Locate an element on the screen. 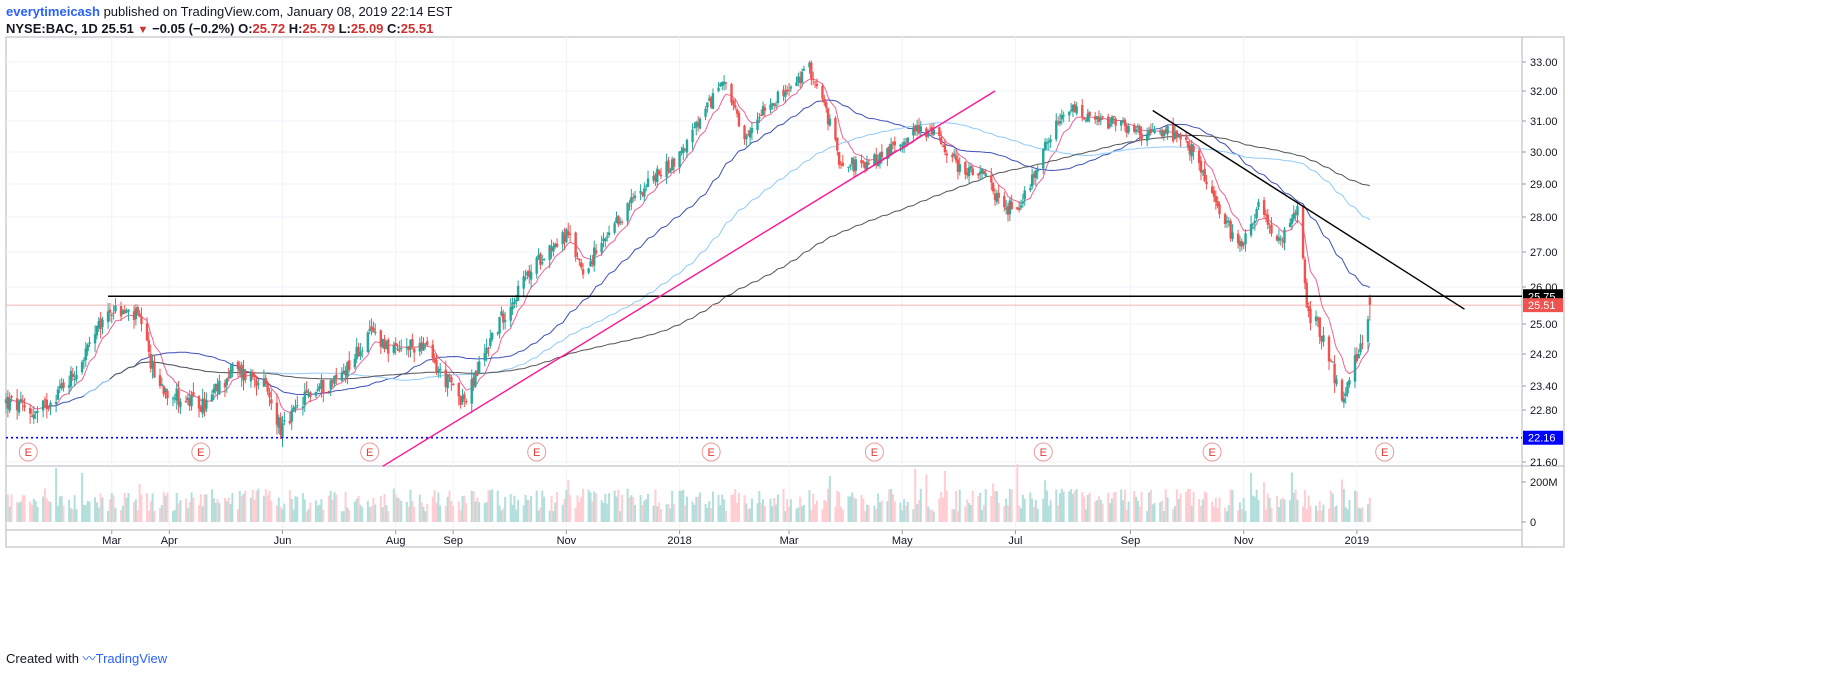 Image resolution: width=1828 pixels, height=675 pixels. symbol-label: NYSE:BAC, 1D is located at coordinates (52, 28).